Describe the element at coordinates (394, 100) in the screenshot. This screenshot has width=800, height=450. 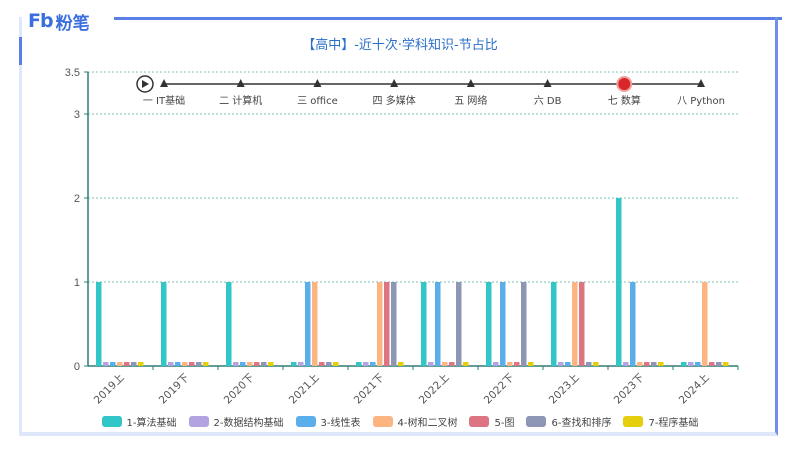
I see `timeline-label: 四 多媒体` at that location.